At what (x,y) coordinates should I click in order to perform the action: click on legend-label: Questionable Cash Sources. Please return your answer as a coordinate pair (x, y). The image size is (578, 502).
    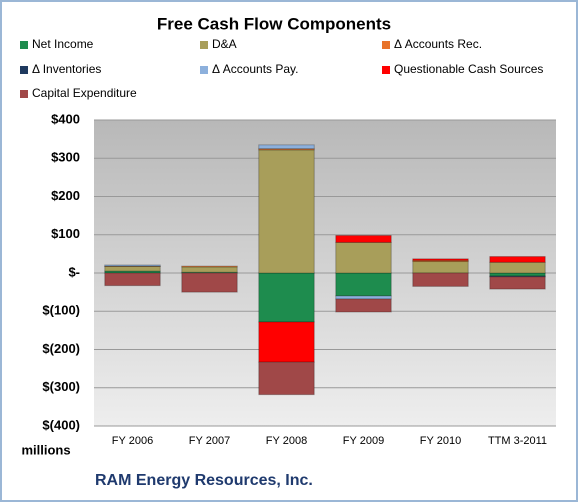
    Looking at the image, I should click on (468, 69).